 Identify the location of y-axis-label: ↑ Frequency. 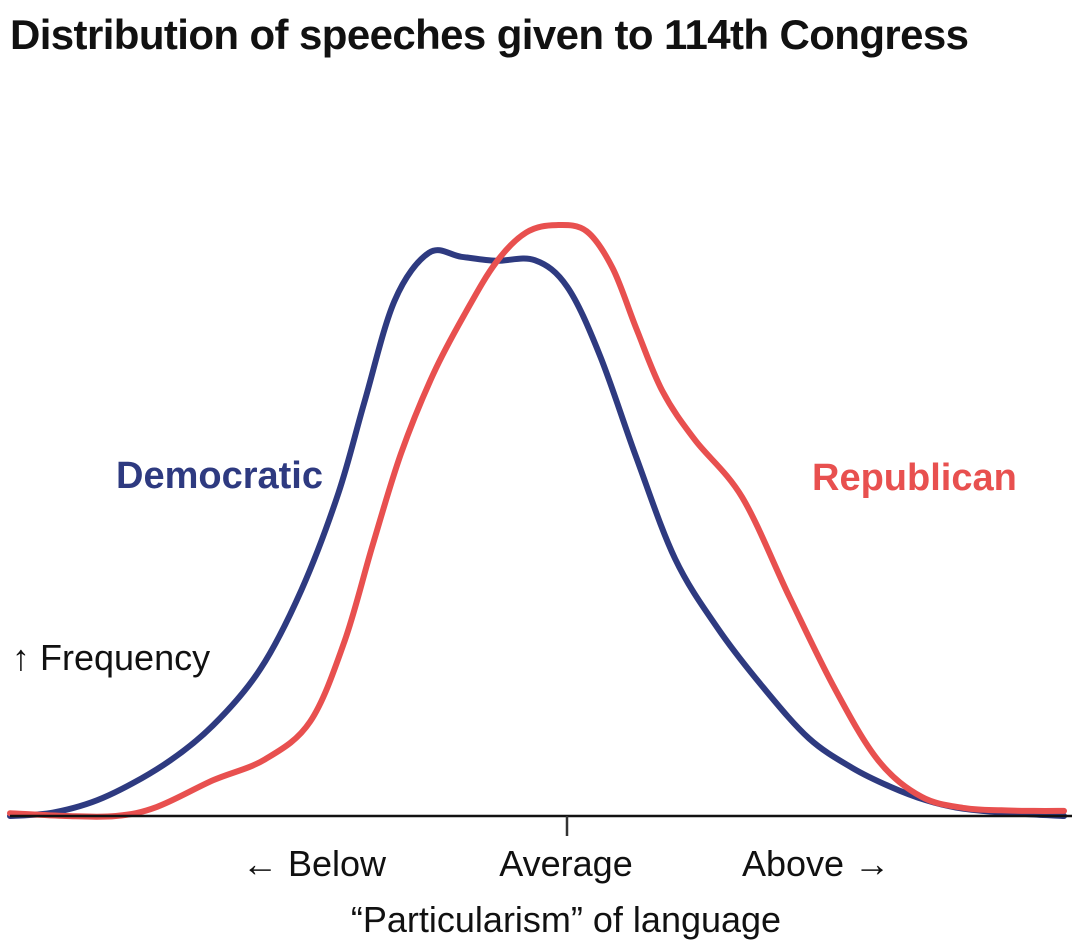
(111, 657).